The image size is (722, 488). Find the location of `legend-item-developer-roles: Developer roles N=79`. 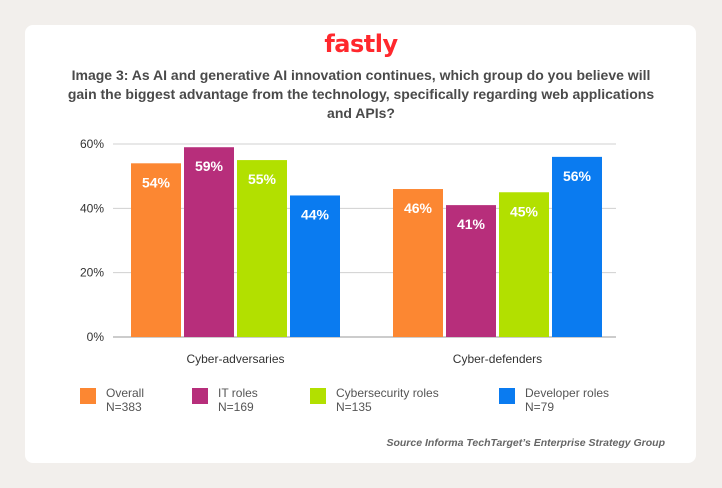

legend-item-developer-roles: Developer roles N=79 is located at coordinates (554, 400).